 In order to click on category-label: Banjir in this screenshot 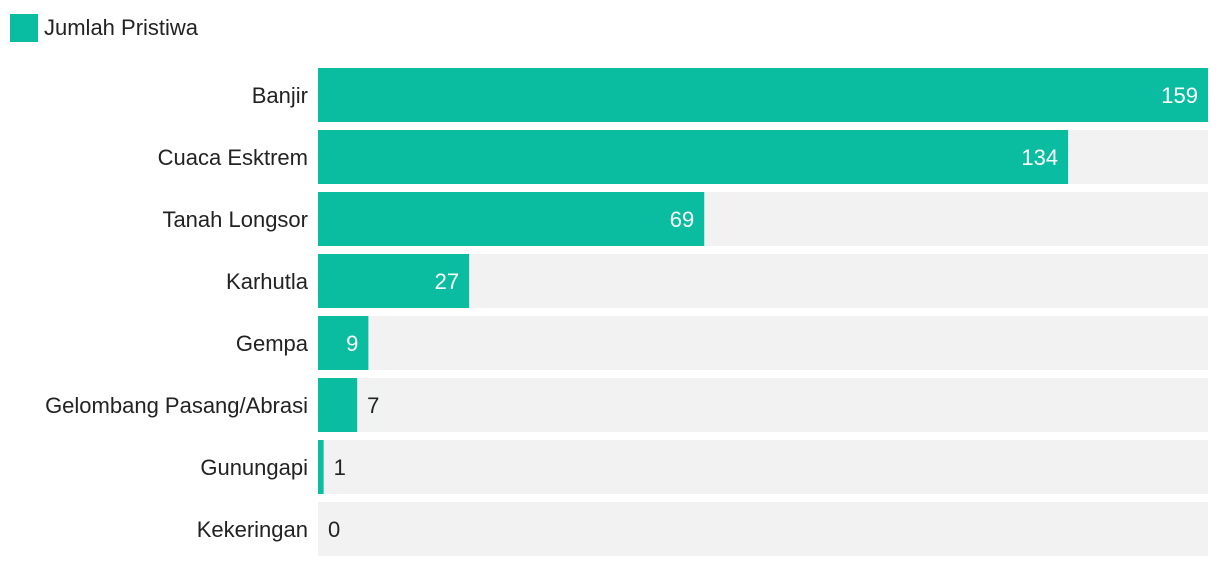, I will do `click(280, 95)`.